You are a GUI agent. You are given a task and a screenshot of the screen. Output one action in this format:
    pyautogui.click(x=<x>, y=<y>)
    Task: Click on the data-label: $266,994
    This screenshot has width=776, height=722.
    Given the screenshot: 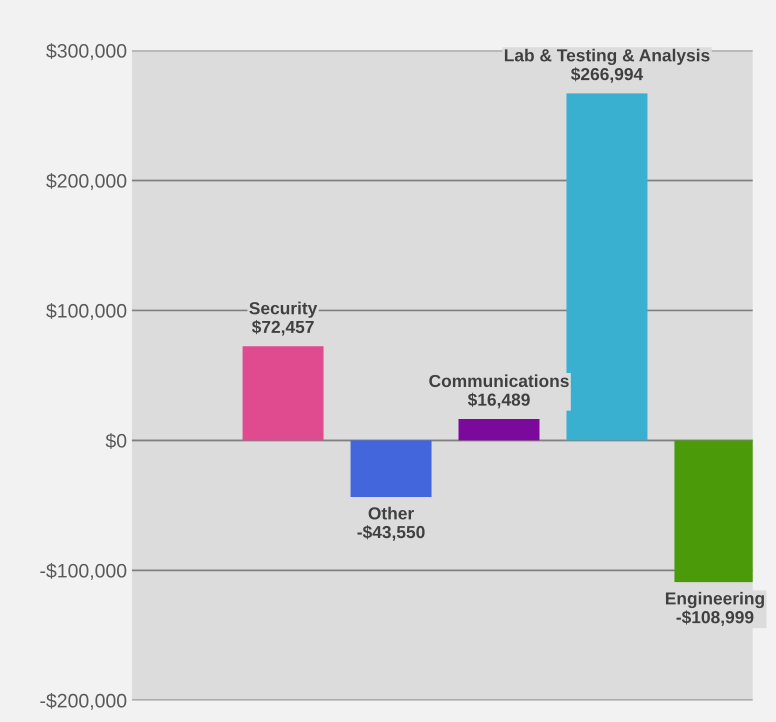 What is the action you would take?
    pyautogui.click(x=607, y=75)
    